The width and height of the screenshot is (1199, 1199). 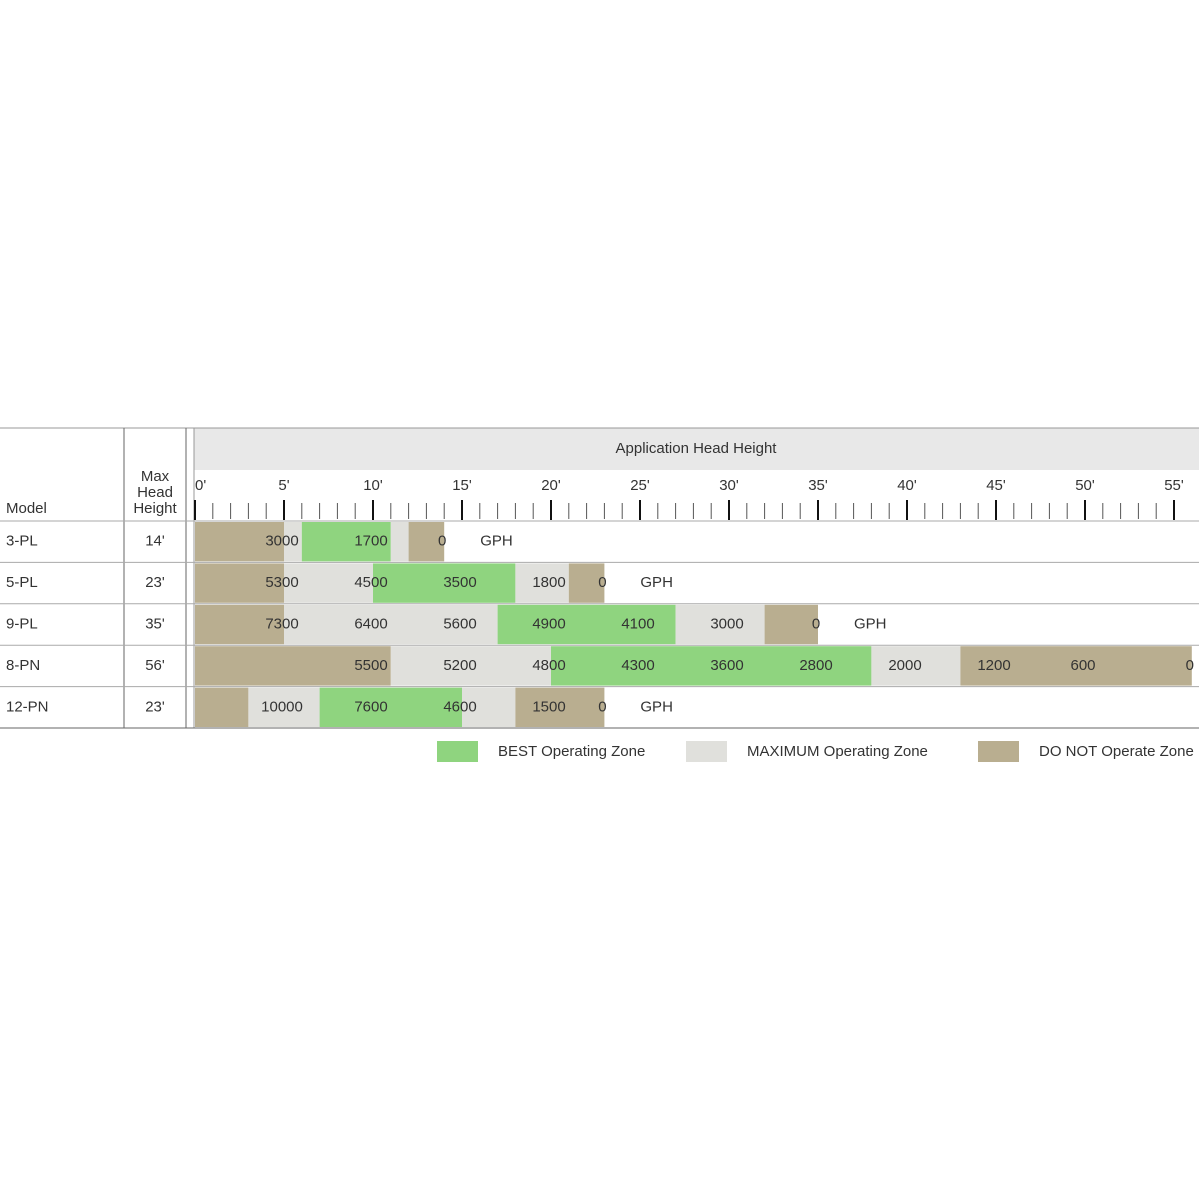 What do you see at coordinates (815, 665) in the screenshot?
I see `flow-value: 2800` at bounding box center [815, 665].